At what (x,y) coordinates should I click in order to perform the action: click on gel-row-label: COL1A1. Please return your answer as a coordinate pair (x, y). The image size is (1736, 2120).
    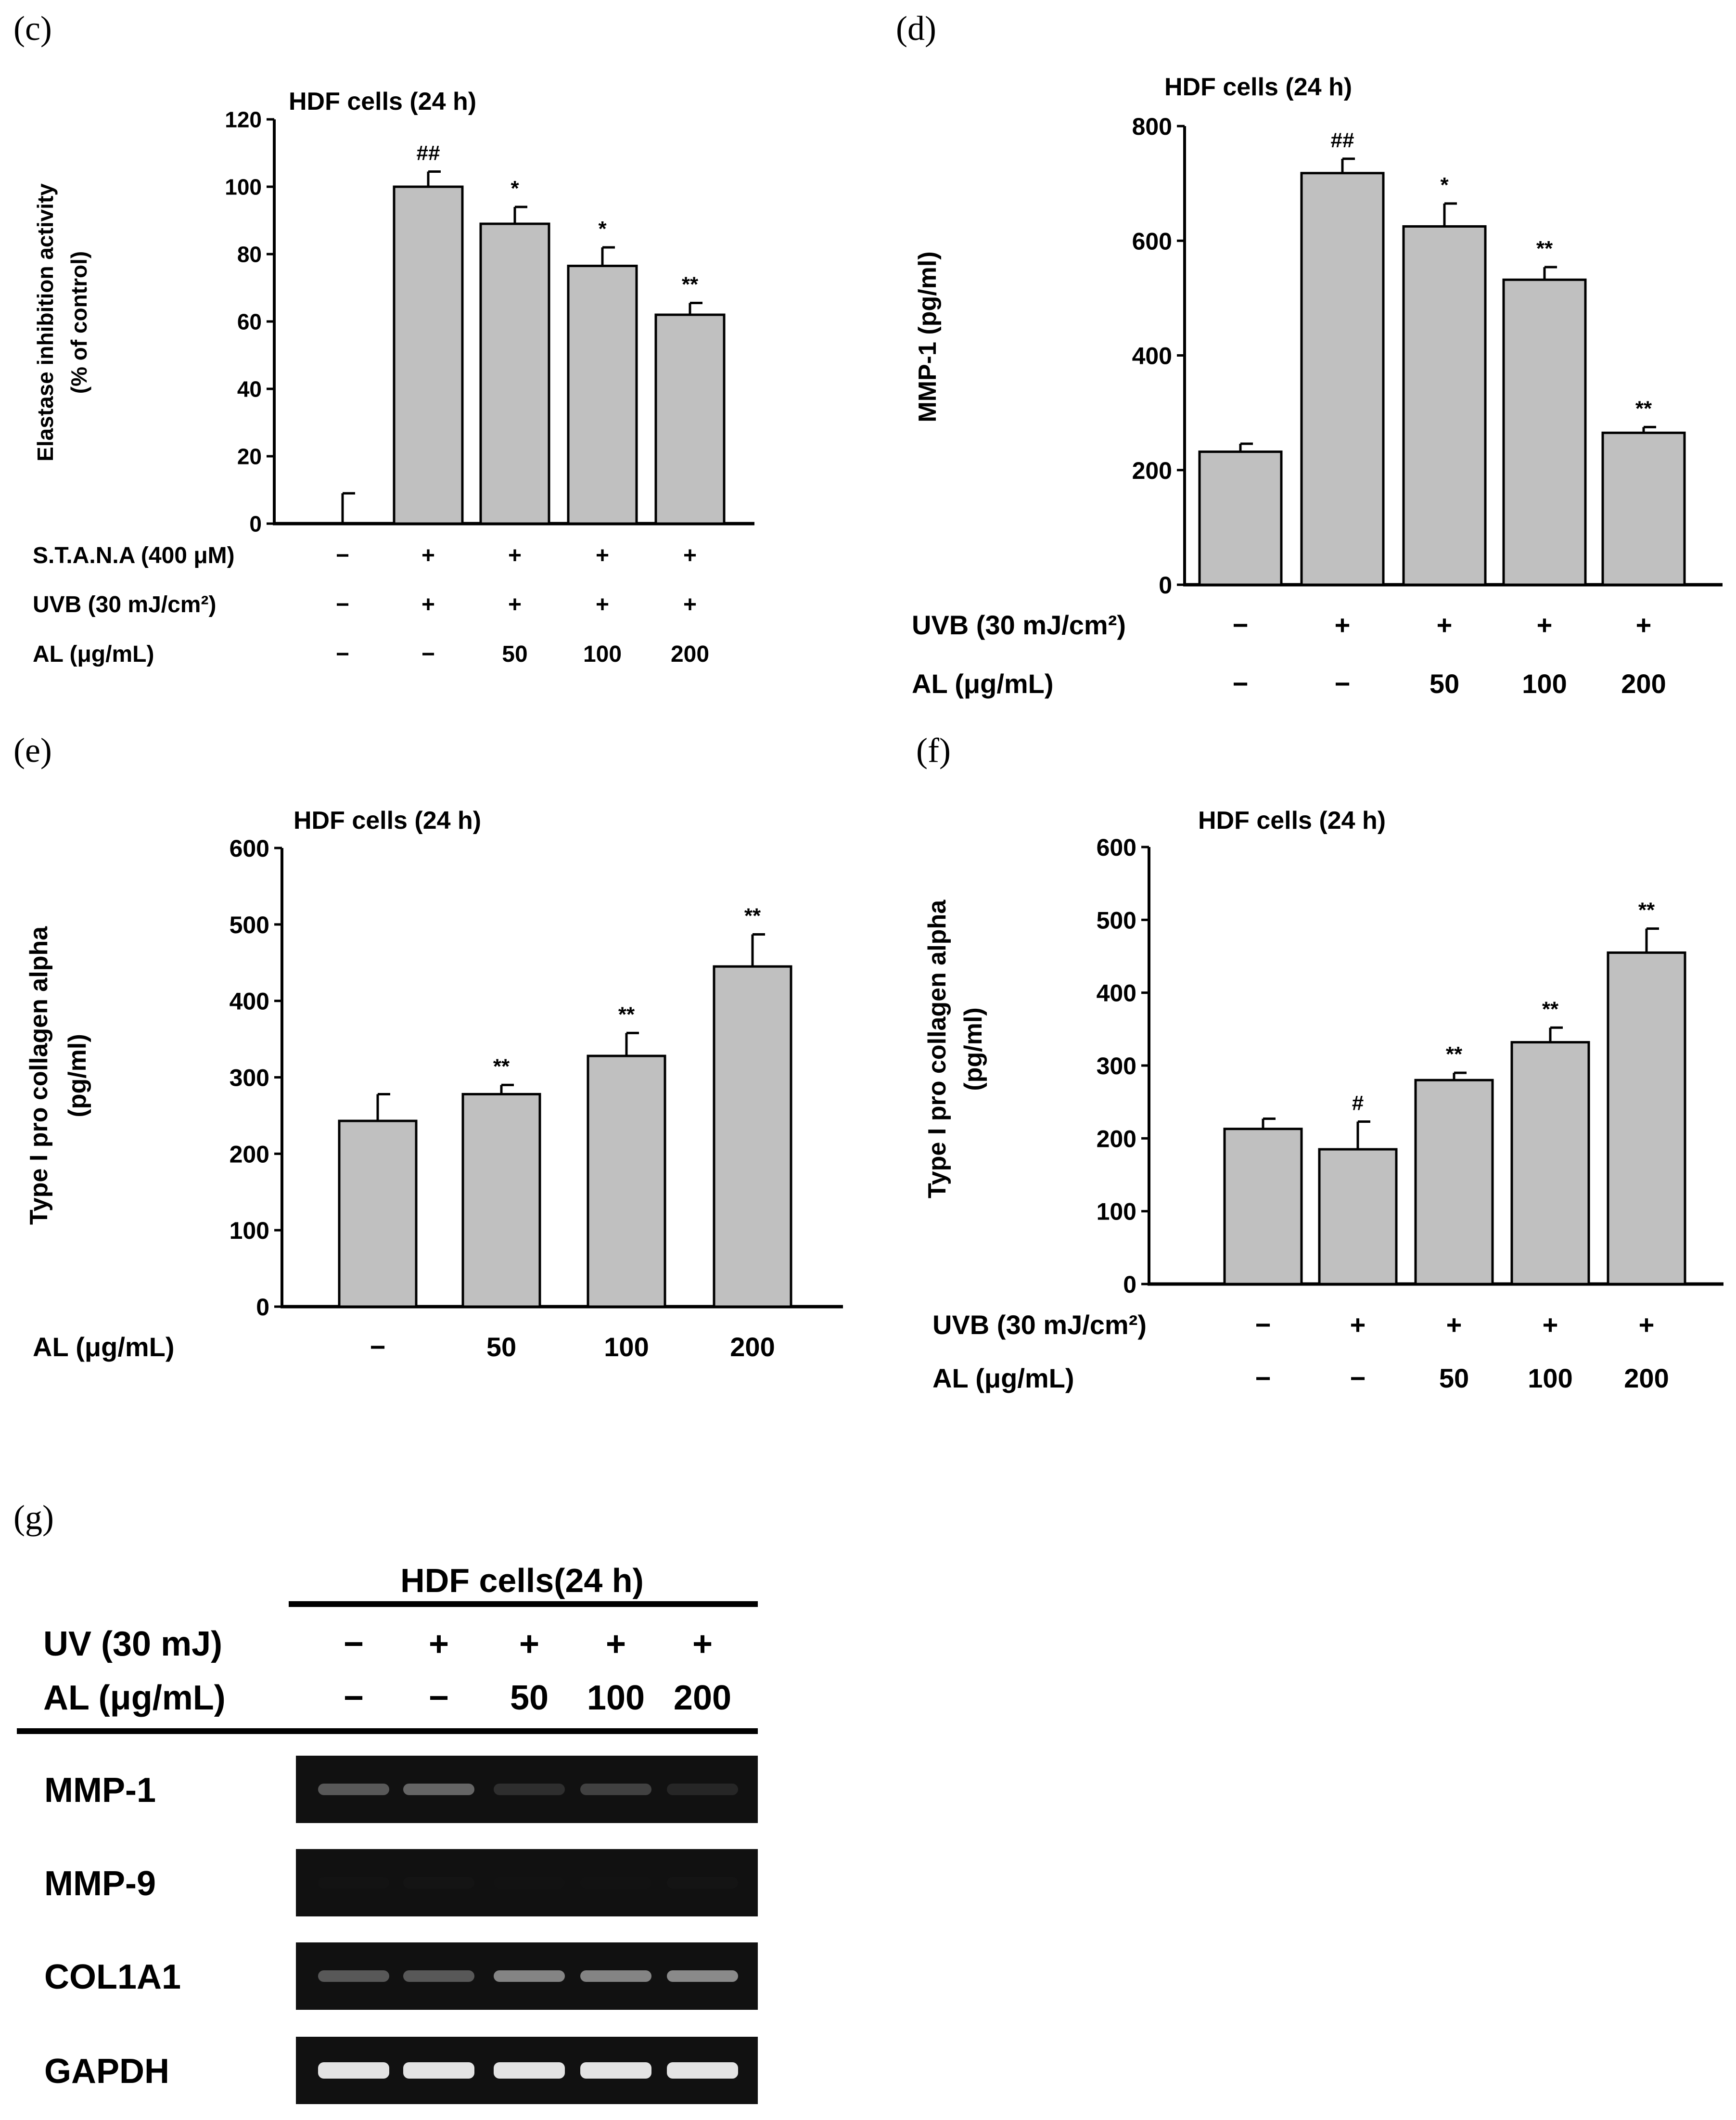
    Looking at the image, I should click on (112, 1977).